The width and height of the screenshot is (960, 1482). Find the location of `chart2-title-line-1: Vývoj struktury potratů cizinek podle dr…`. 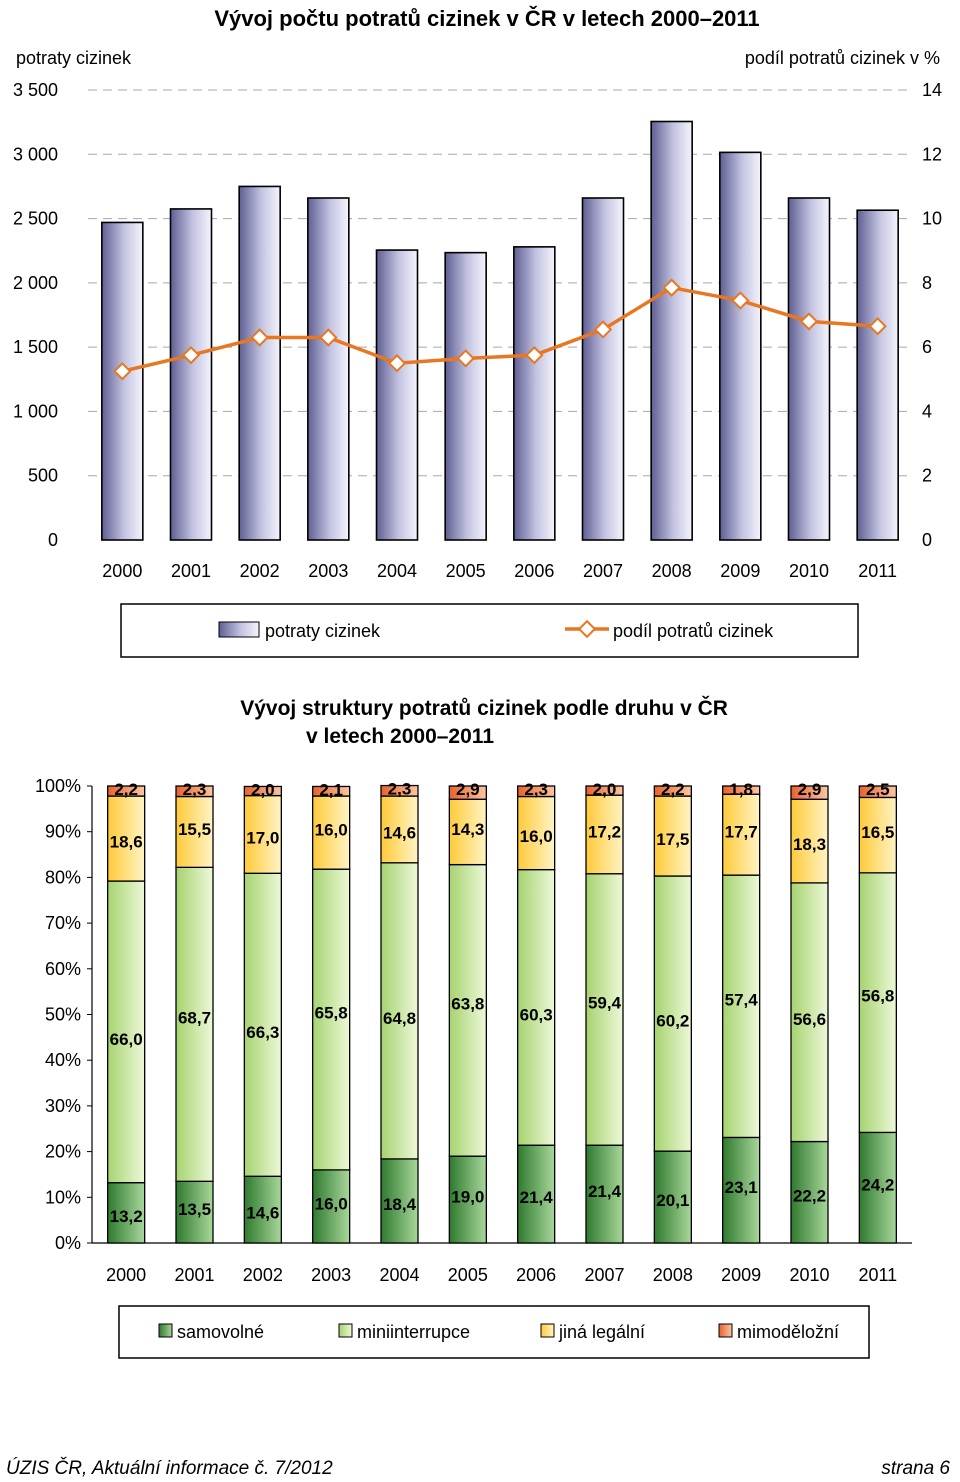

chart2-title-line-1: Vývoj struktury potratů cizinek podle dr… is located at coordinates (484, 708).